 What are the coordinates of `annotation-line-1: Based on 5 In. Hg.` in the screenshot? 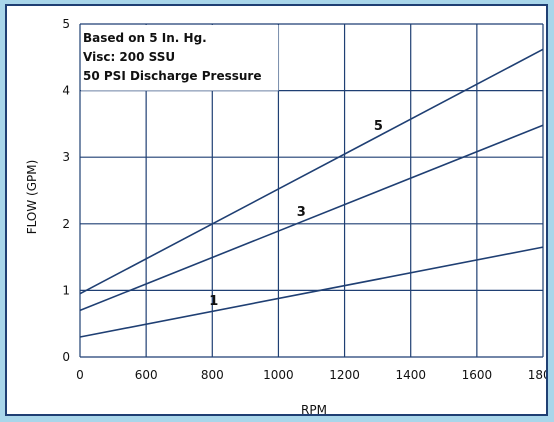 It's located at (145, 38).